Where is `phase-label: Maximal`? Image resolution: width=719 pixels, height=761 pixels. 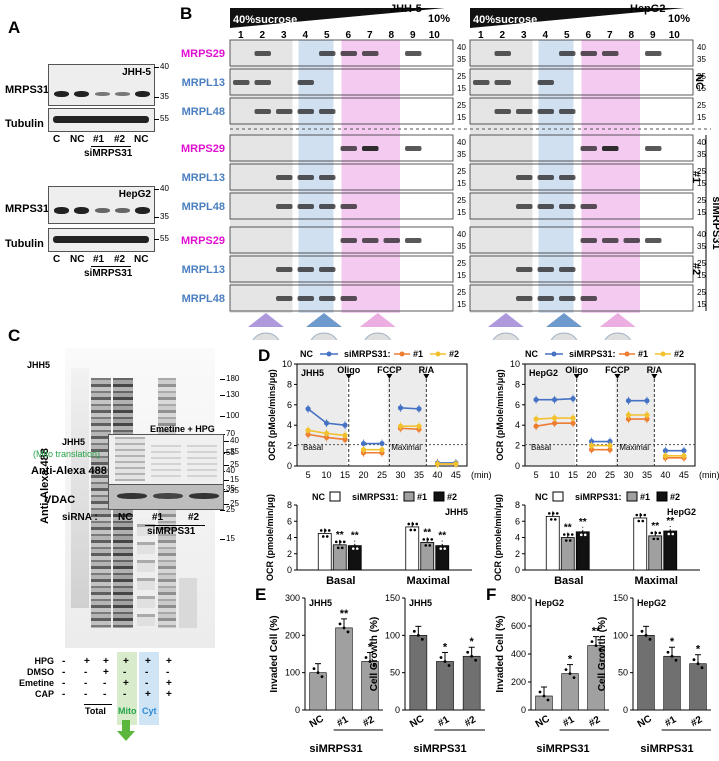
phase-label: Maximal is located at coordinates (634, 447).